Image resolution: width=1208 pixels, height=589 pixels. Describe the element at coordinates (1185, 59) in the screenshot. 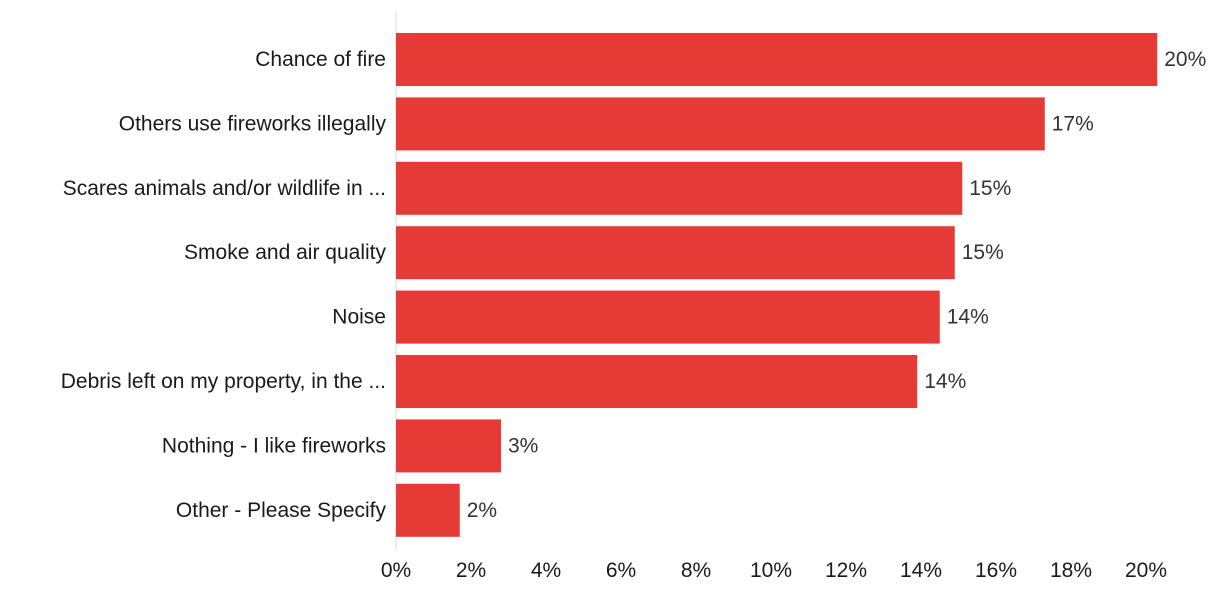

I see `value-label-0: 20%` at that location.